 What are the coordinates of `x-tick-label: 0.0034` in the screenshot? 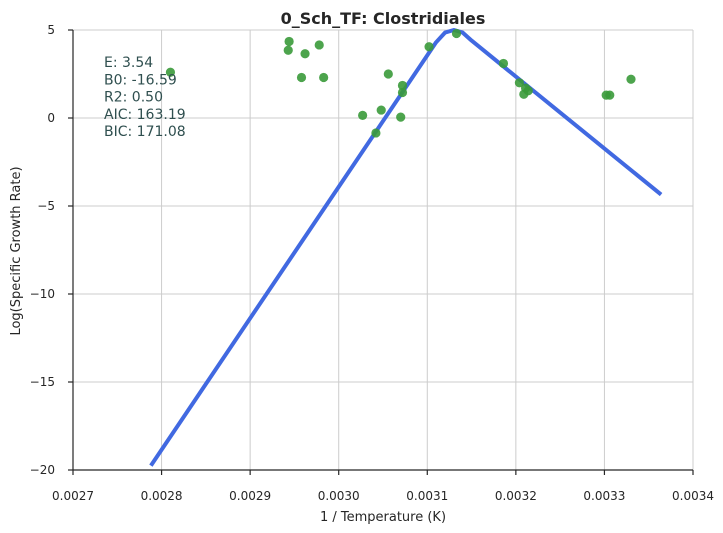 It's located at (693, 496).